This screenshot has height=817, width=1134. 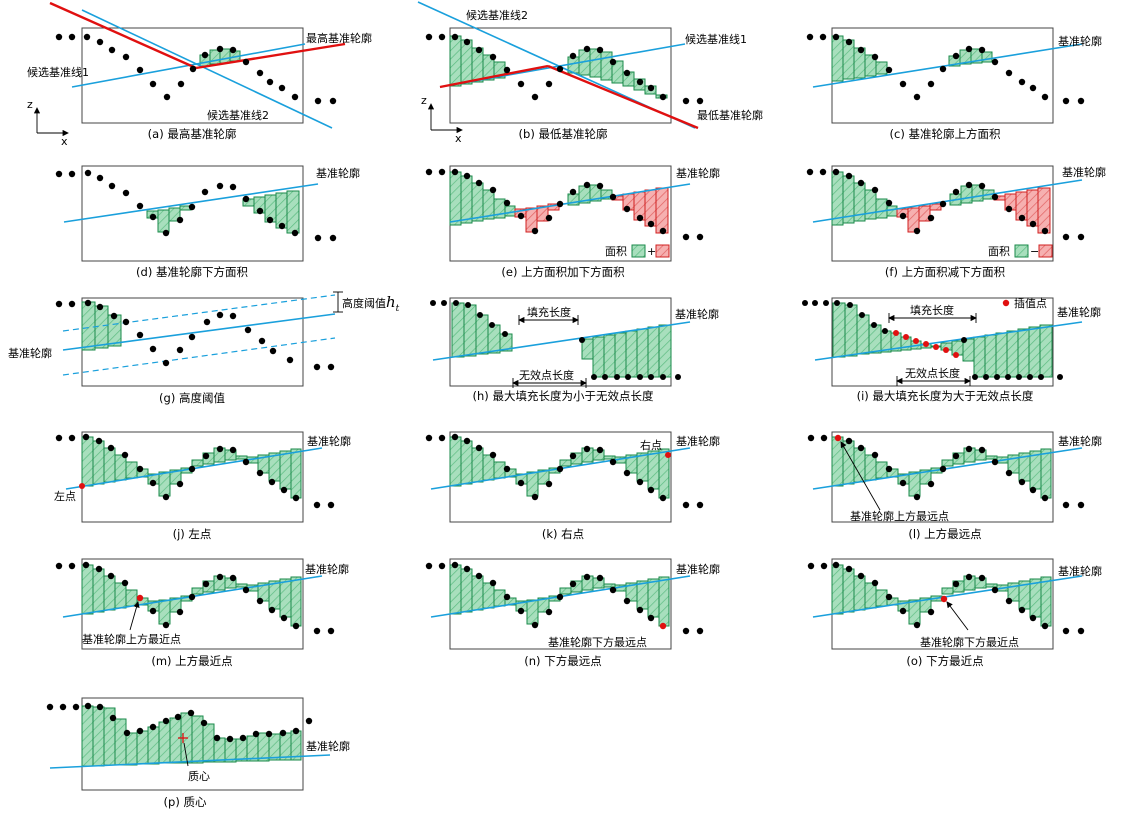 I want to click on panel-e: 基准轮廓 面积 + (e) 上方面积加下方面积, so click(x=572, y=222).